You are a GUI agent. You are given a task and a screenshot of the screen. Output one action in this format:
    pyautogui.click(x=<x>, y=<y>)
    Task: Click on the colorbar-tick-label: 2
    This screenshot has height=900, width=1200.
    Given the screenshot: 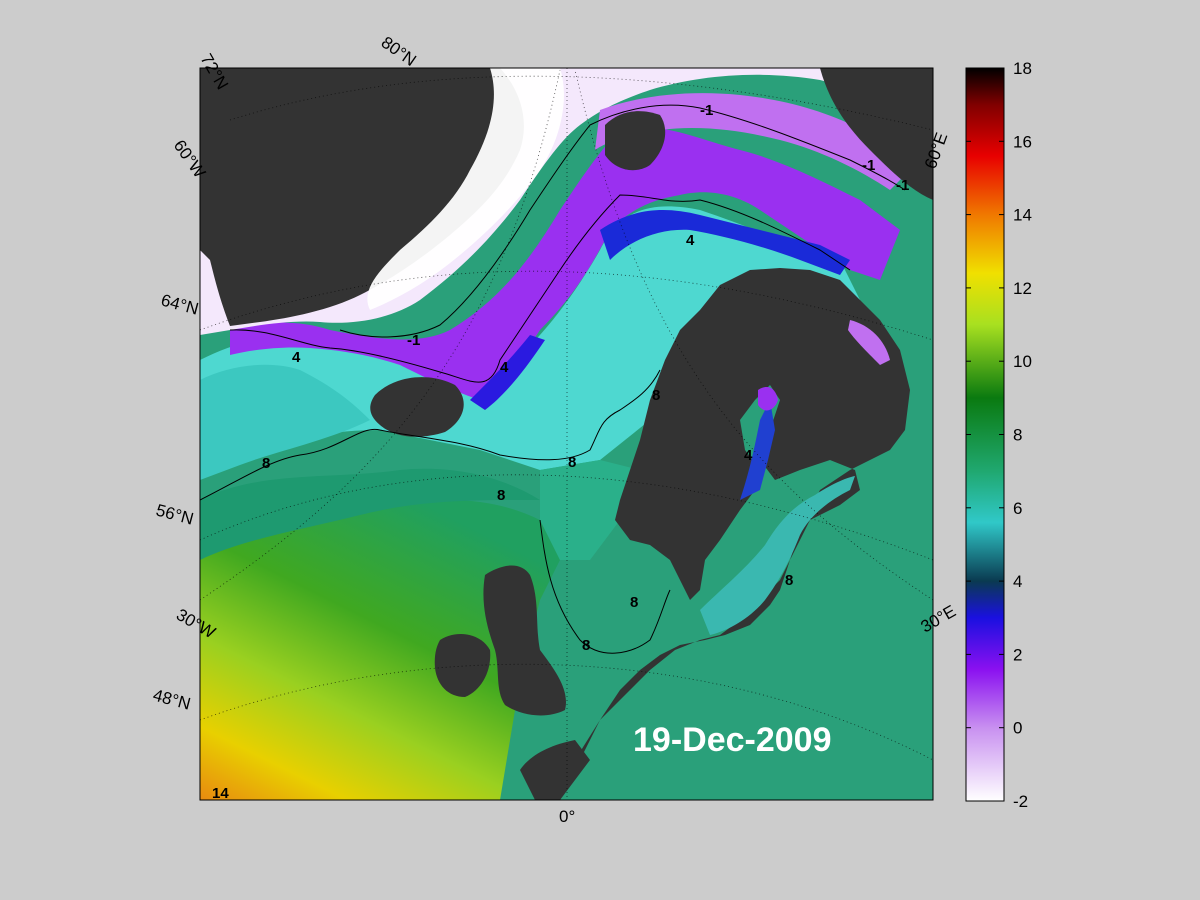 What is the action you would take?
    pyautogui.click(x=1017, y=654)
    